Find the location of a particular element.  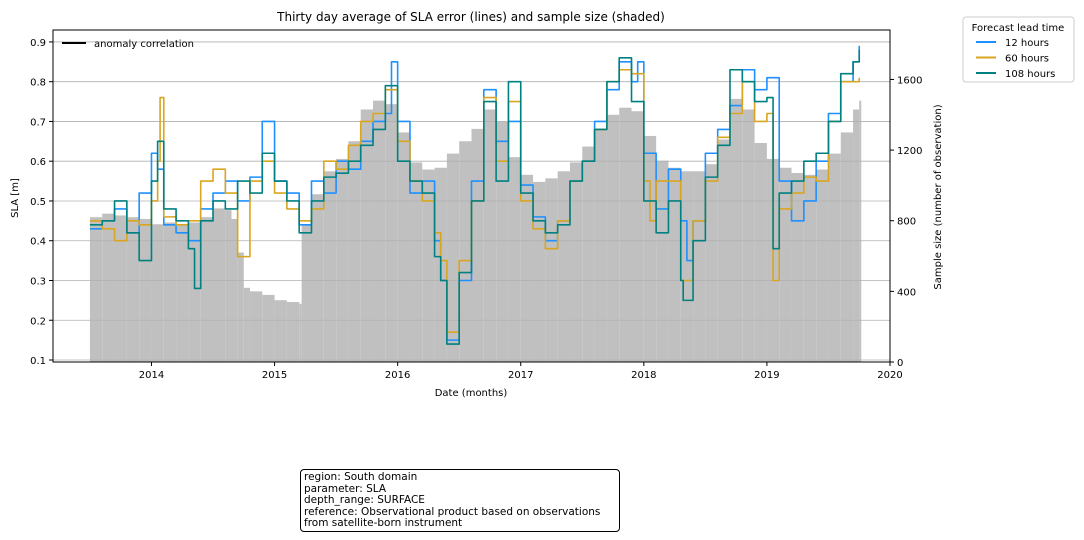

legend-frame is located at coordinates (1018, 49).